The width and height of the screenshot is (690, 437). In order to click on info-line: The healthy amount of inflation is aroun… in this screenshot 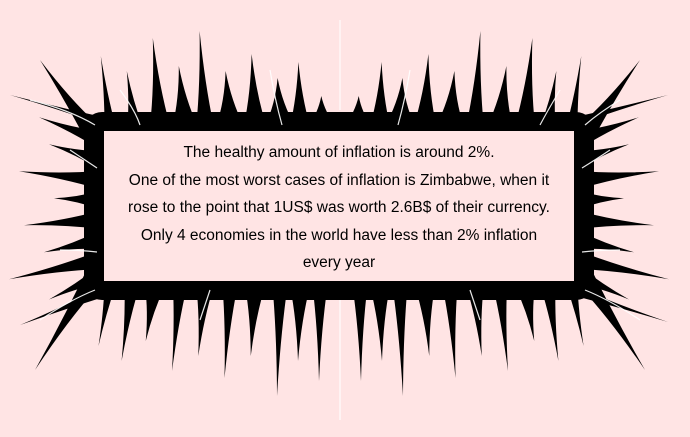, I will do `click(339, 153)`.